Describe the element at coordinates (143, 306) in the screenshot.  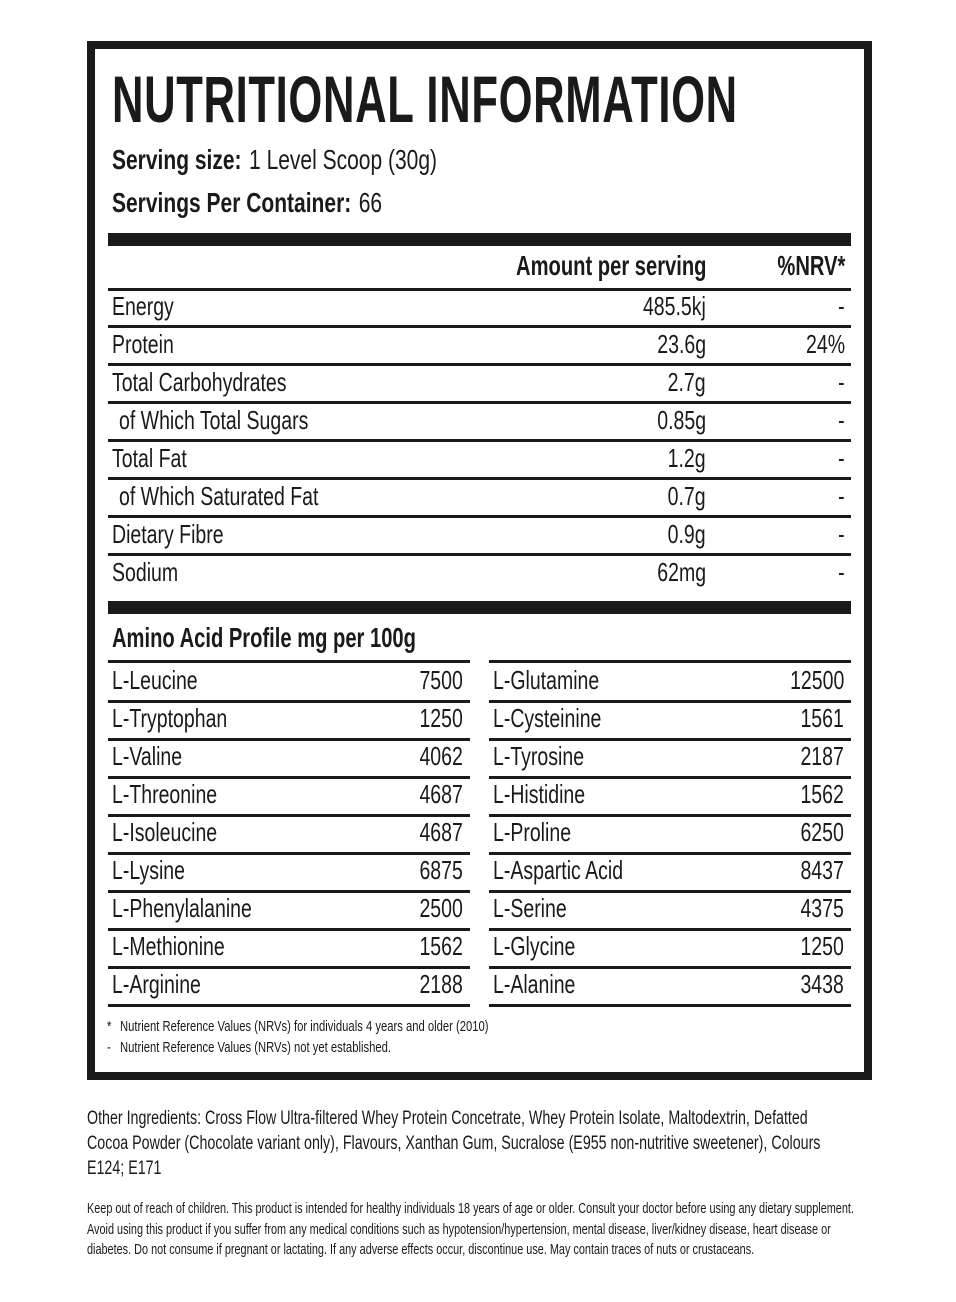
I see `nutrient-name: Energy` at that location.